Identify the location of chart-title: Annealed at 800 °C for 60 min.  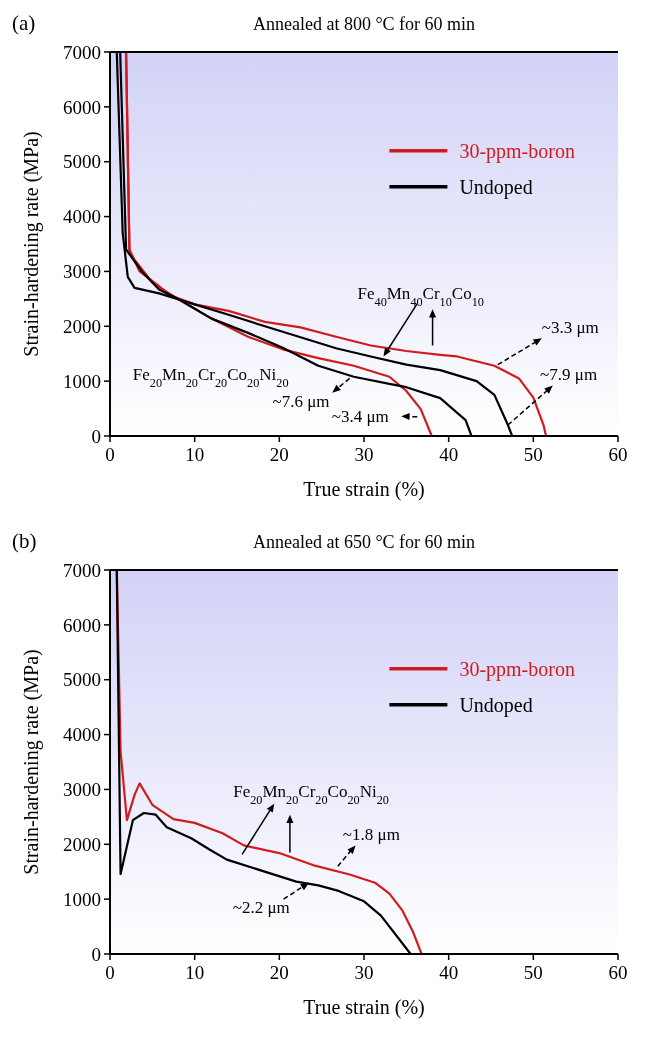
(364, 24).